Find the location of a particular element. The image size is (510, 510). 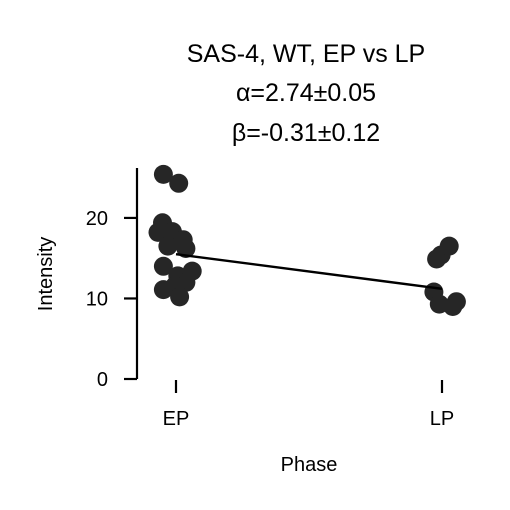

x-tick-label: LP is located at coordinates (442, 419).